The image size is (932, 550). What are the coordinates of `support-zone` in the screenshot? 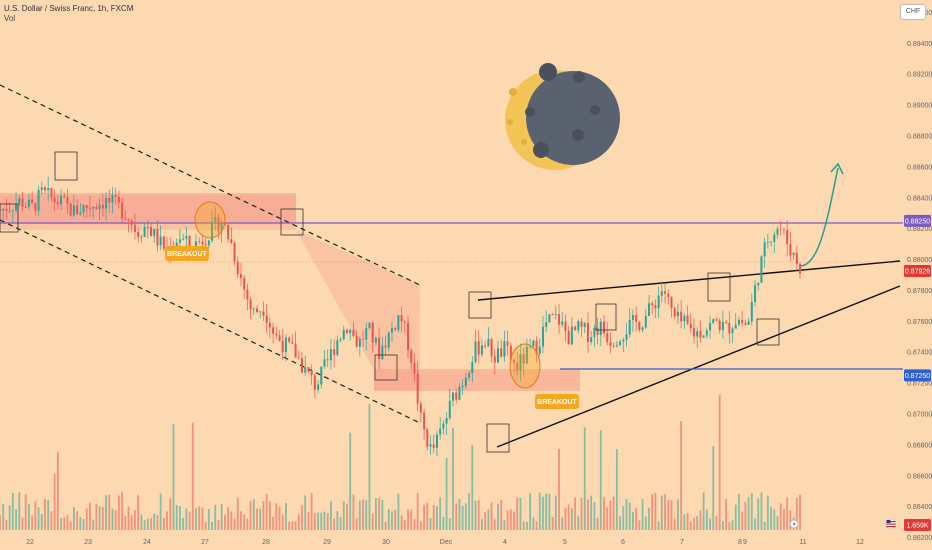 It's located at (477, 380).